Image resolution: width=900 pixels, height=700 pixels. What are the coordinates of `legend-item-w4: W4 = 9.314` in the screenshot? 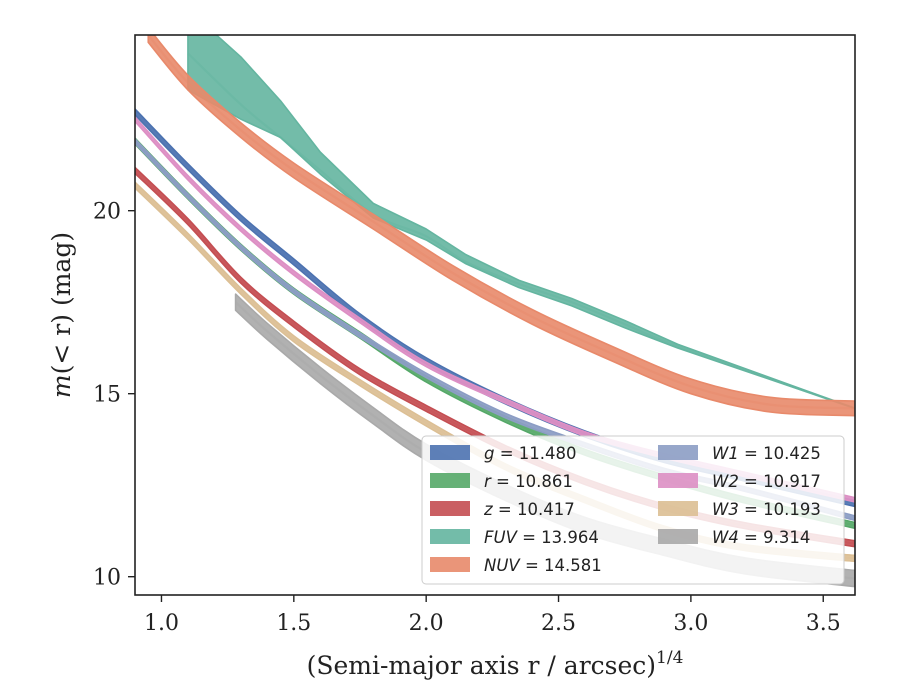 It's located at (734, 537).